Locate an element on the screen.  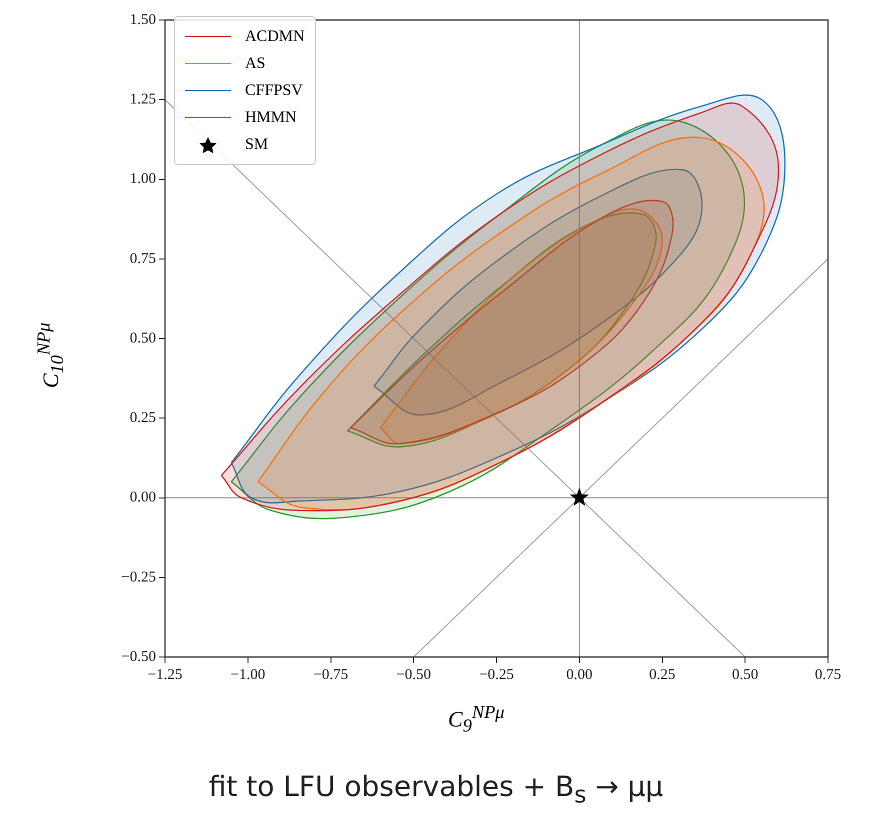
y-tick-label: 0.50 is located at coordinates (143, 338).